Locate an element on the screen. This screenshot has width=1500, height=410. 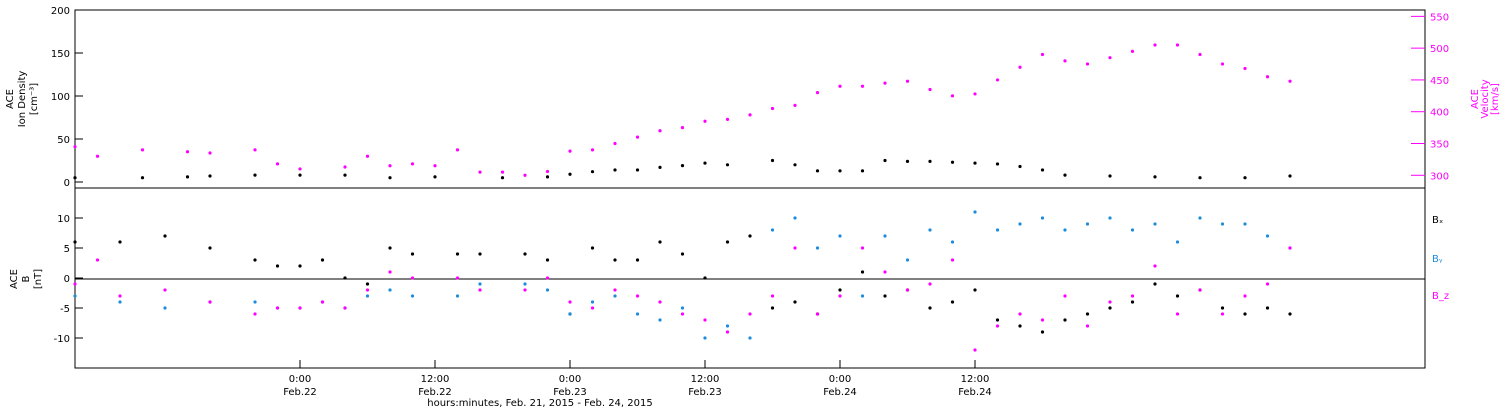
bottom-left-tick-label: 5 is located at coordinates (67, 249).